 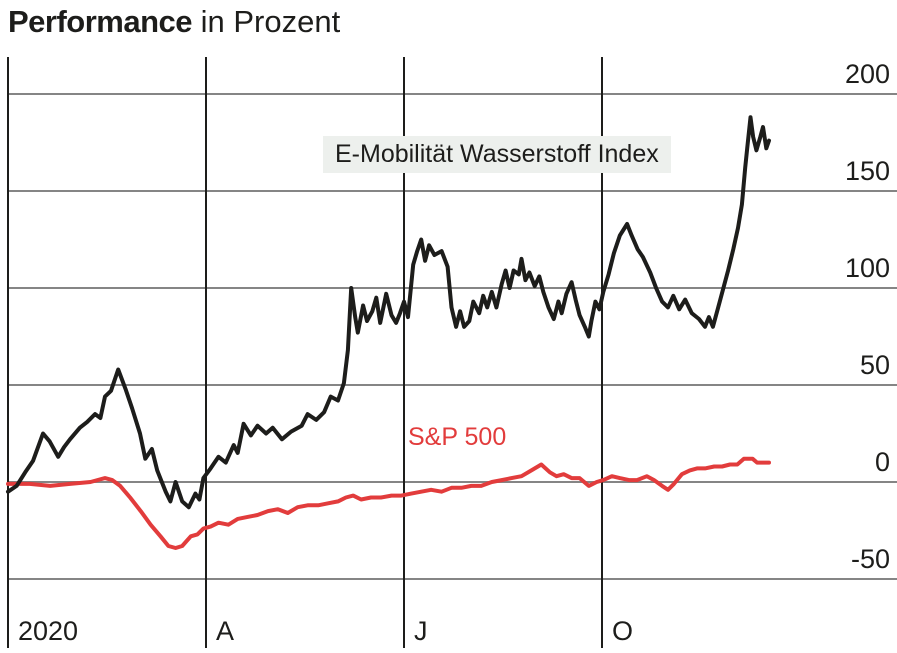 What do you see at coordinates (874, 365) in the screenshot?
I see `y-tick-label-50: 50` at bounding box center [874, 365].